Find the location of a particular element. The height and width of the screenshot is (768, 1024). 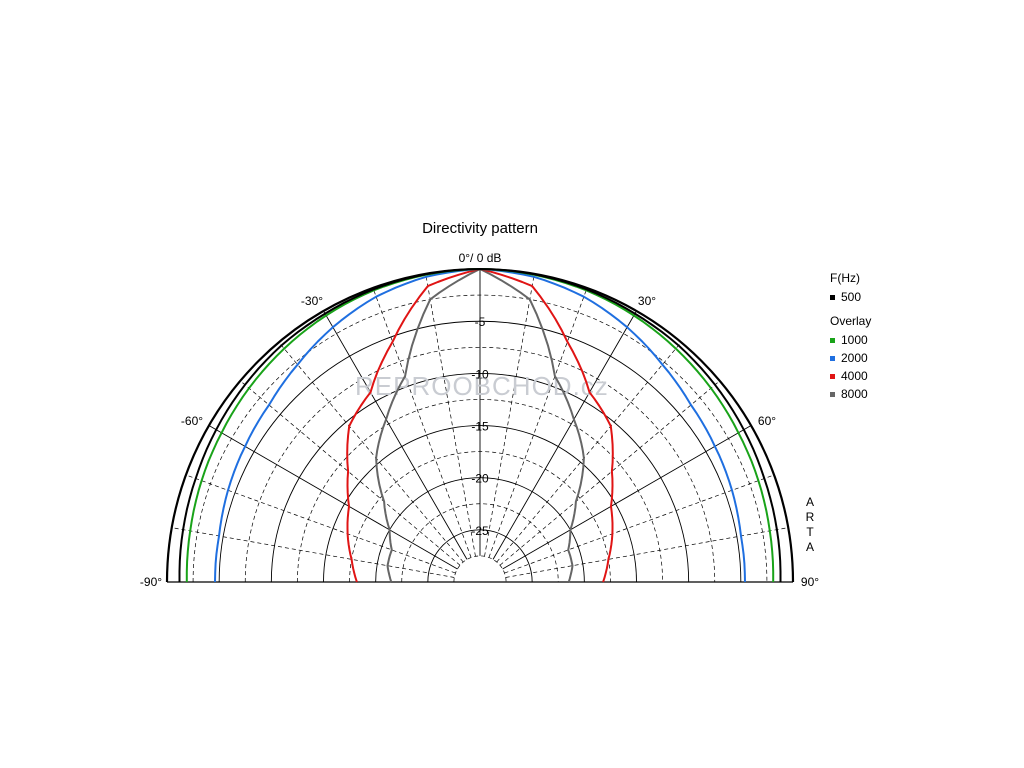

angle-label: -30° is located at coordinates (312, 301).